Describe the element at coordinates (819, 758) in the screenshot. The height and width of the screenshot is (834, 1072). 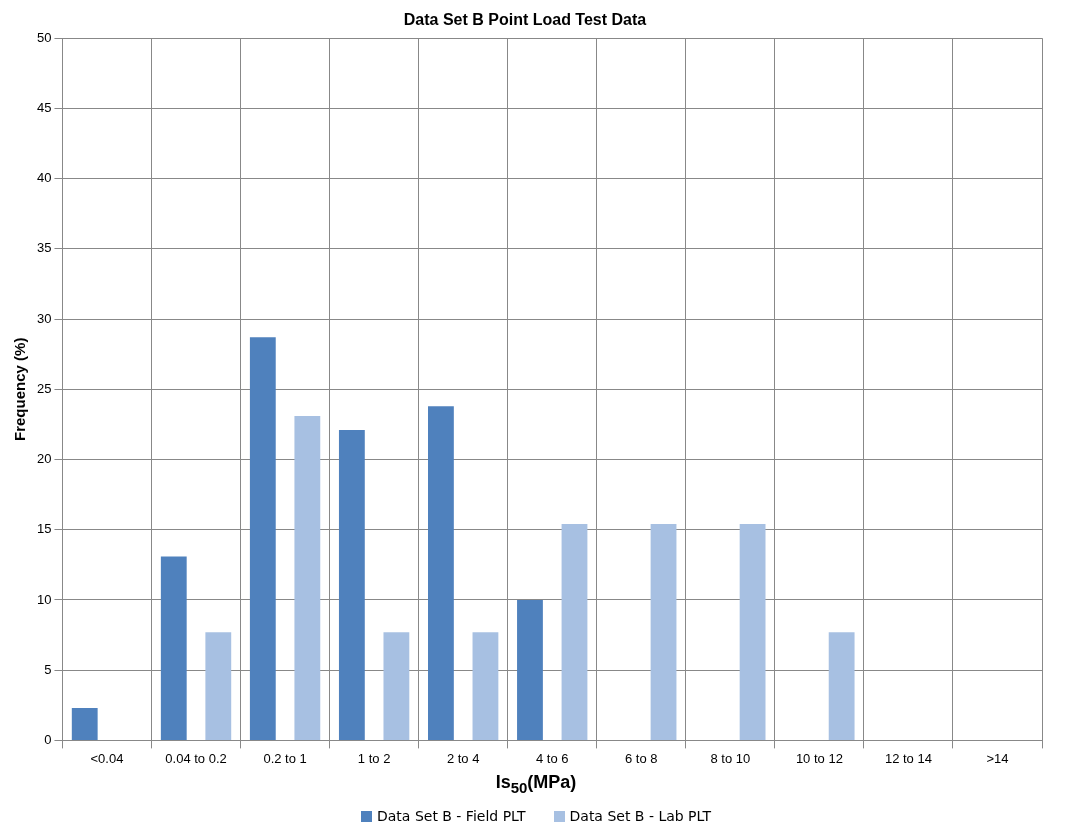
I see `x-tick-label: 10 to 12` at that location.